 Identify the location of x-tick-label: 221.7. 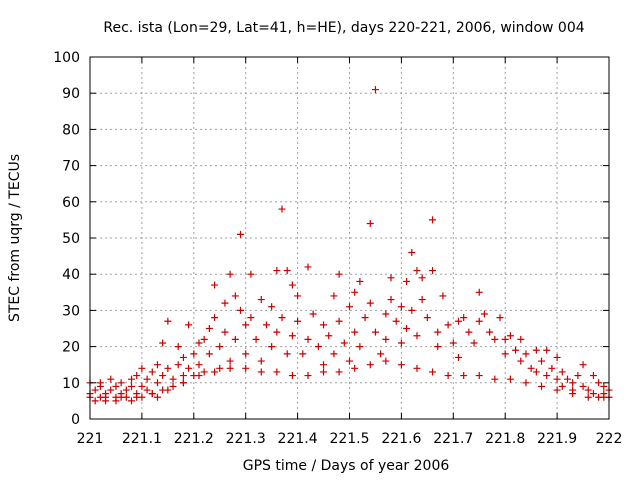
(453, 439).